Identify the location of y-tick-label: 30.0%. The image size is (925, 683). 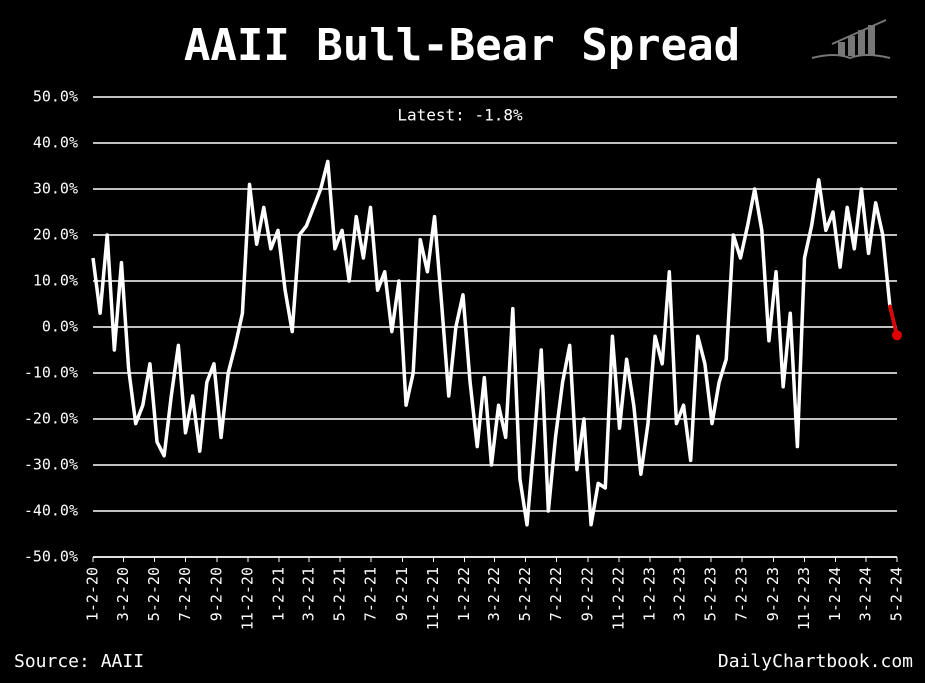
(55, 189).